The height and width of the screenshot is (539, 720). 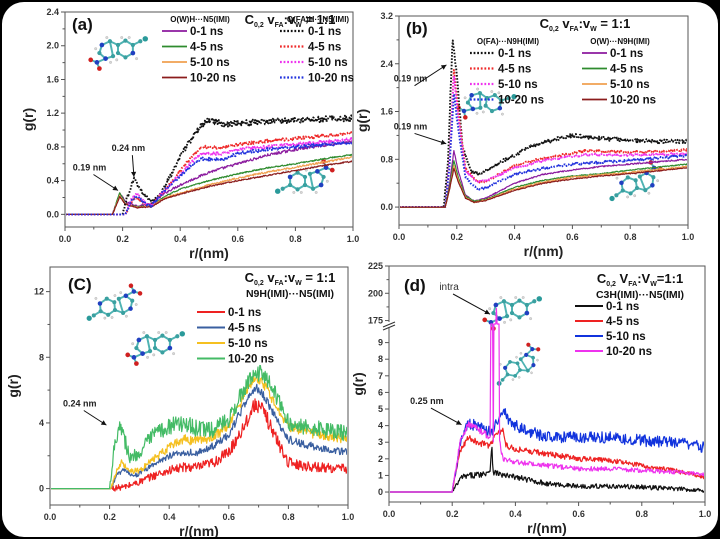 I want to click on legend-label: 4-5 ns, so click(x=324, y=48).